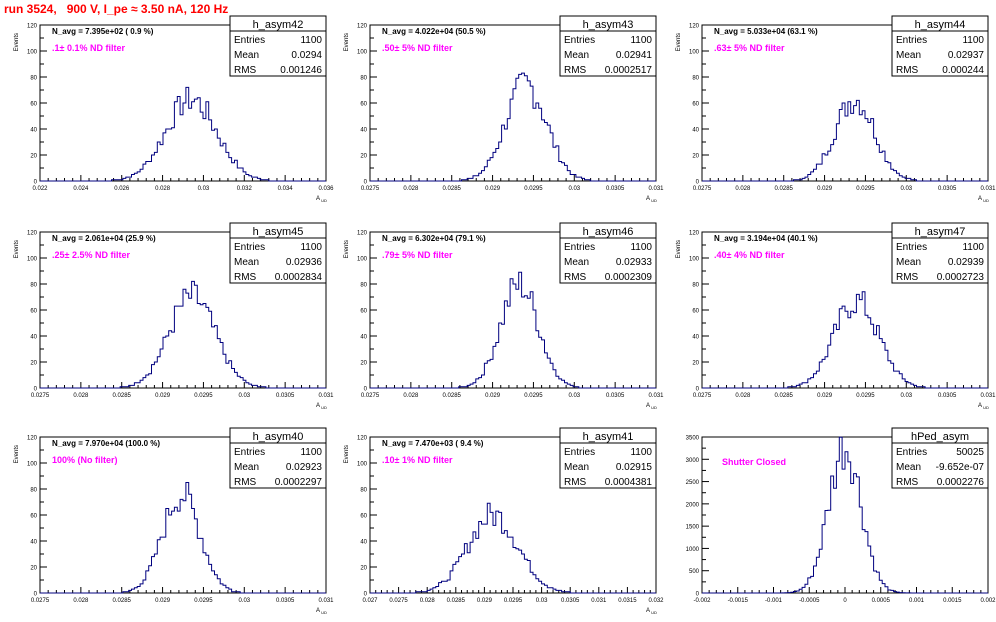 The height and width of the screenshot is (622, 996). Describe the element at coordinates (940, 25) in the screenshot. I see `histogram-name: h_asym44` at that location.